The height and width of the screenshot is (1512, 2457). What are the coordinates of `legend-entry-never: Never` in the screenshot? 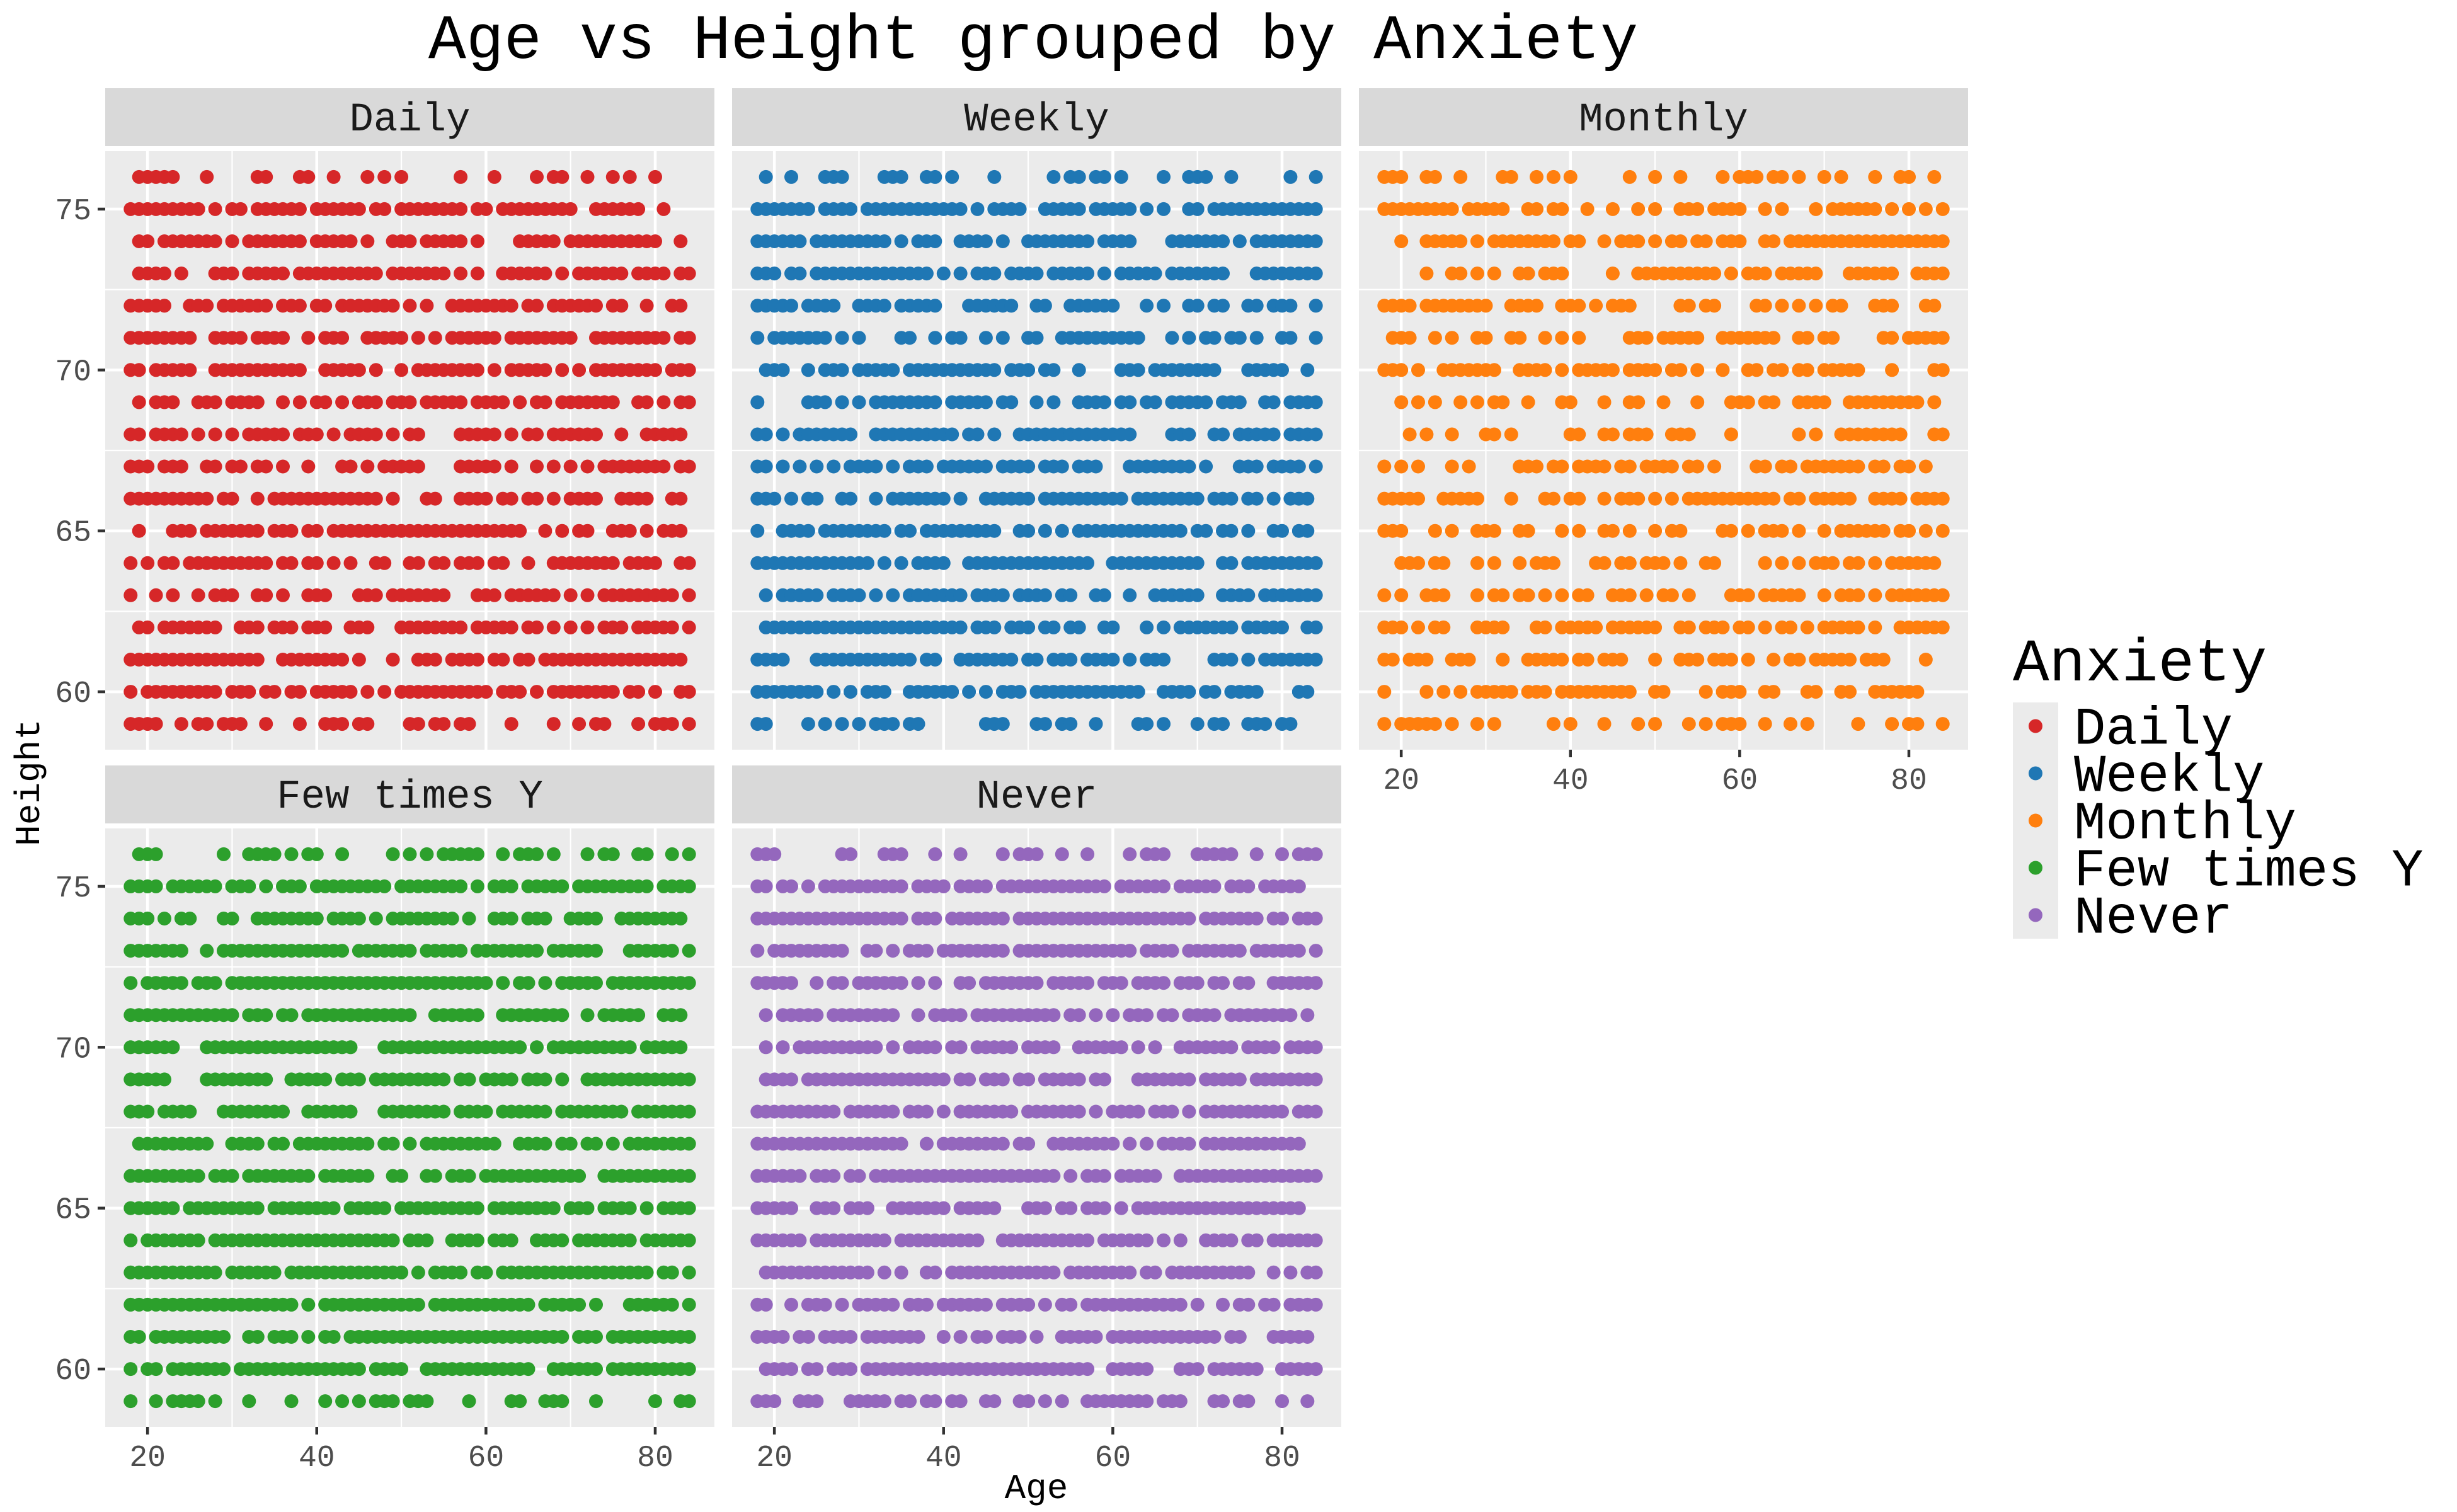 It's located at (2123, 919).